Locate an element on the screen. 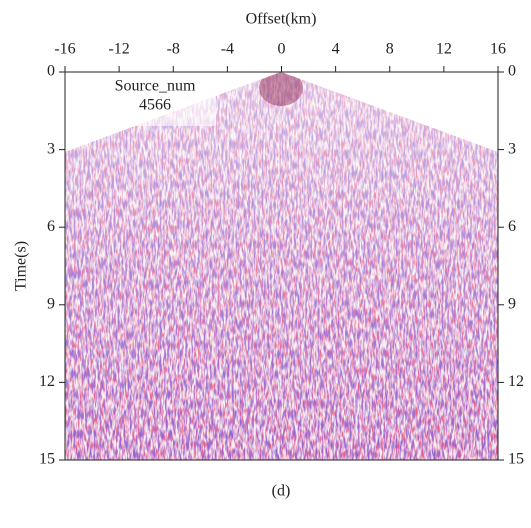  x-tick-label: -4 is located at coordinates (227, 49).